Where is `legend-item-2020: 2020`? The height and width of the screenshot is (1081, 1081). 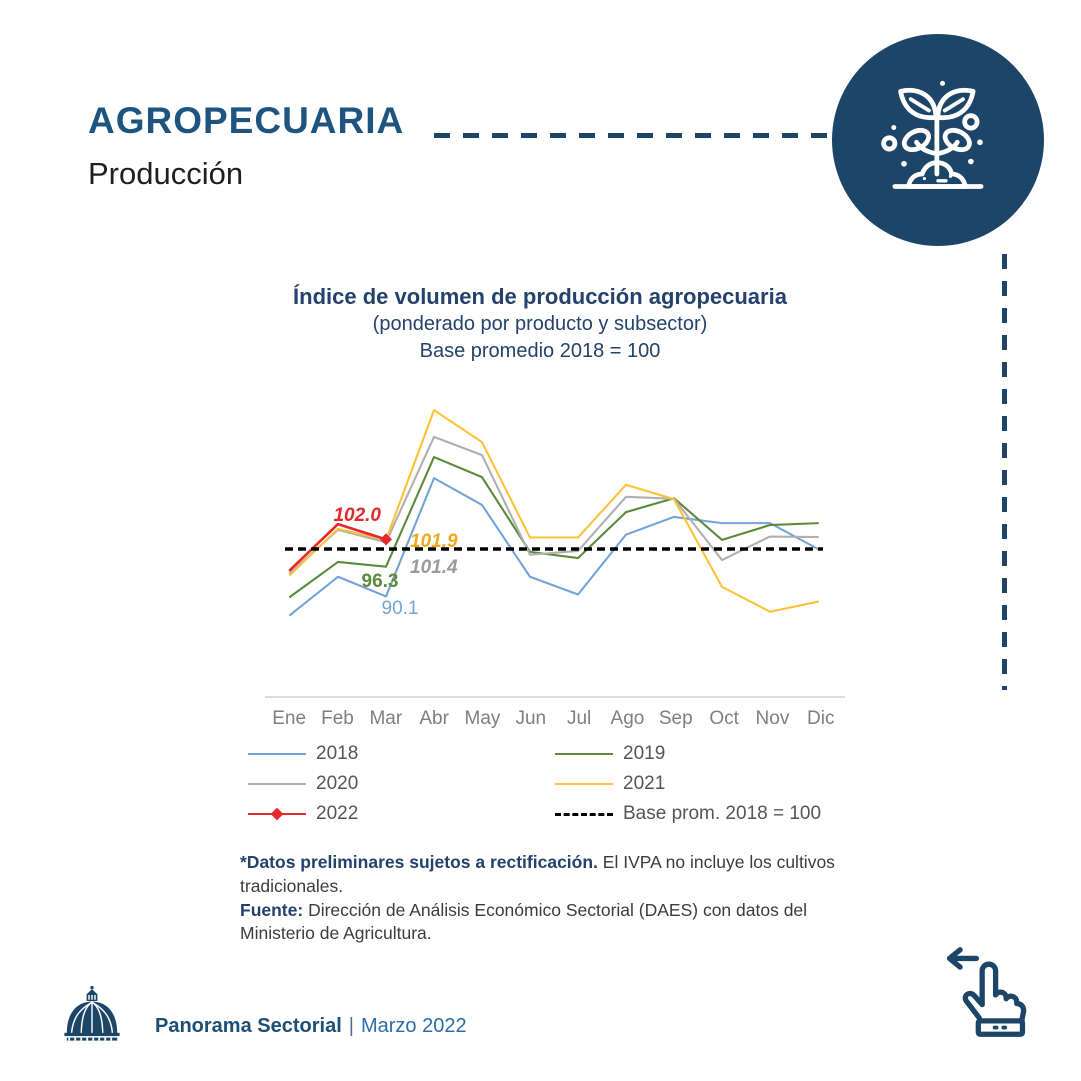 legend-item-2020: 2020 is located at coordinates (401, 784).